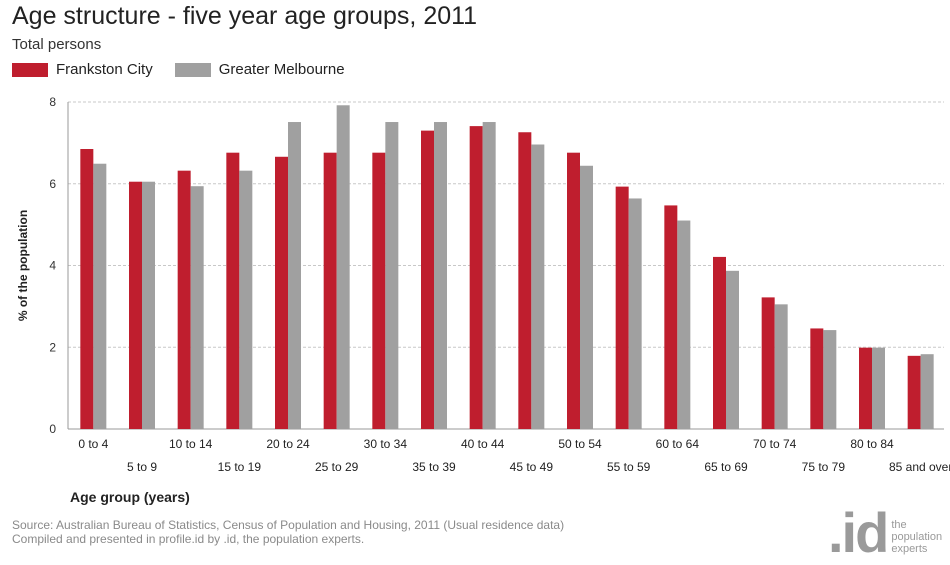 The height and width of the screenshot is (565, 950). Describe the element at coordinates (678, 444) in the screenshot. I see `x-tick-label: 60 to 64` at that location.